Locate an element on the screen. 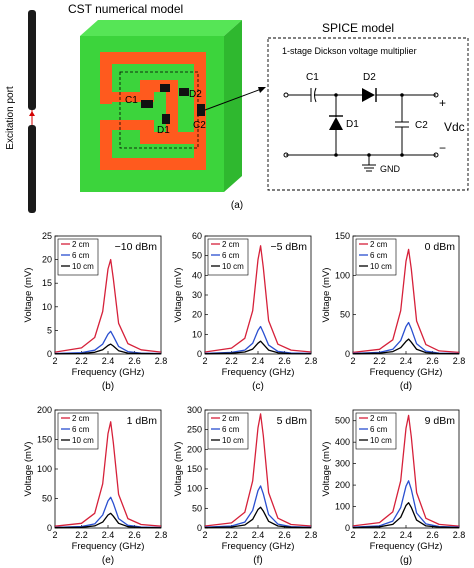 The height and width of the screenshot is (568, 474). substrate-top-face is located at coordinates (161, 28).